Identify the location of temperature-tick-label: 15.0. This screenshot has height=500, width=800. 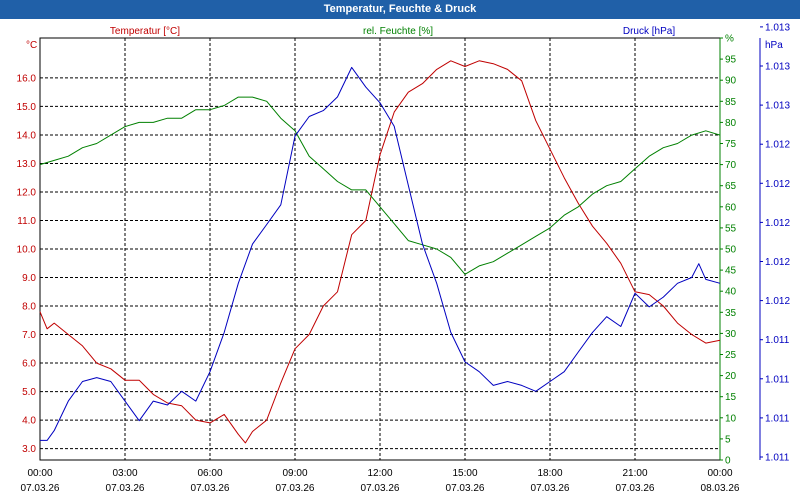
(27, 107).